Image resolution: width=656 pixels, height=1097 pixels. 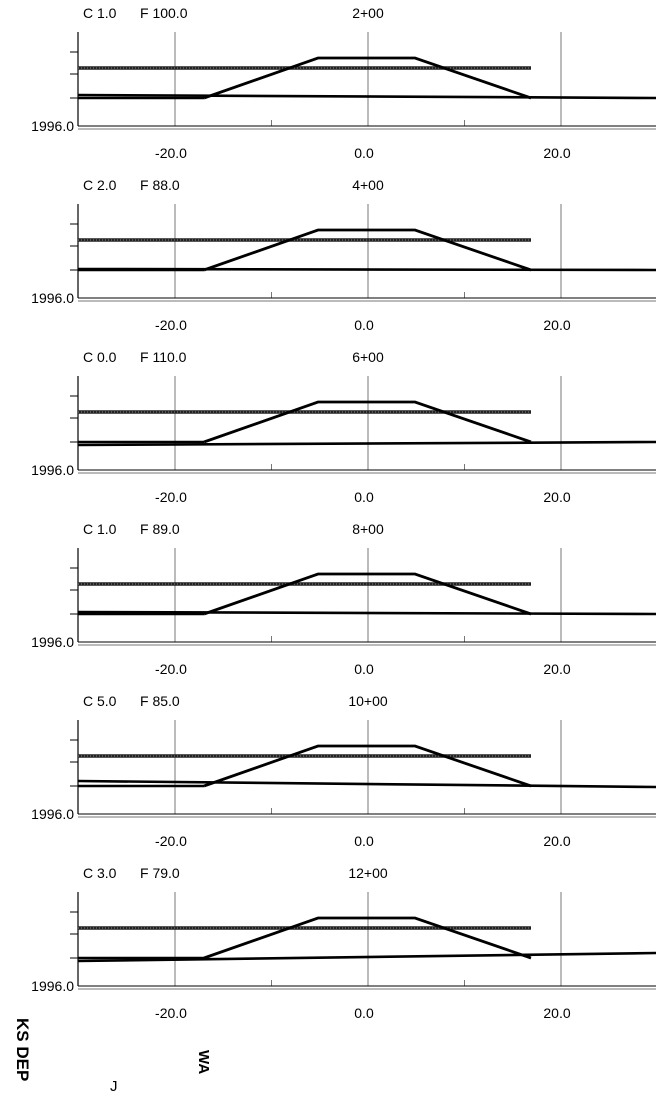 I want to click on cut-label: C 3.0, so click(x=100, y=873).